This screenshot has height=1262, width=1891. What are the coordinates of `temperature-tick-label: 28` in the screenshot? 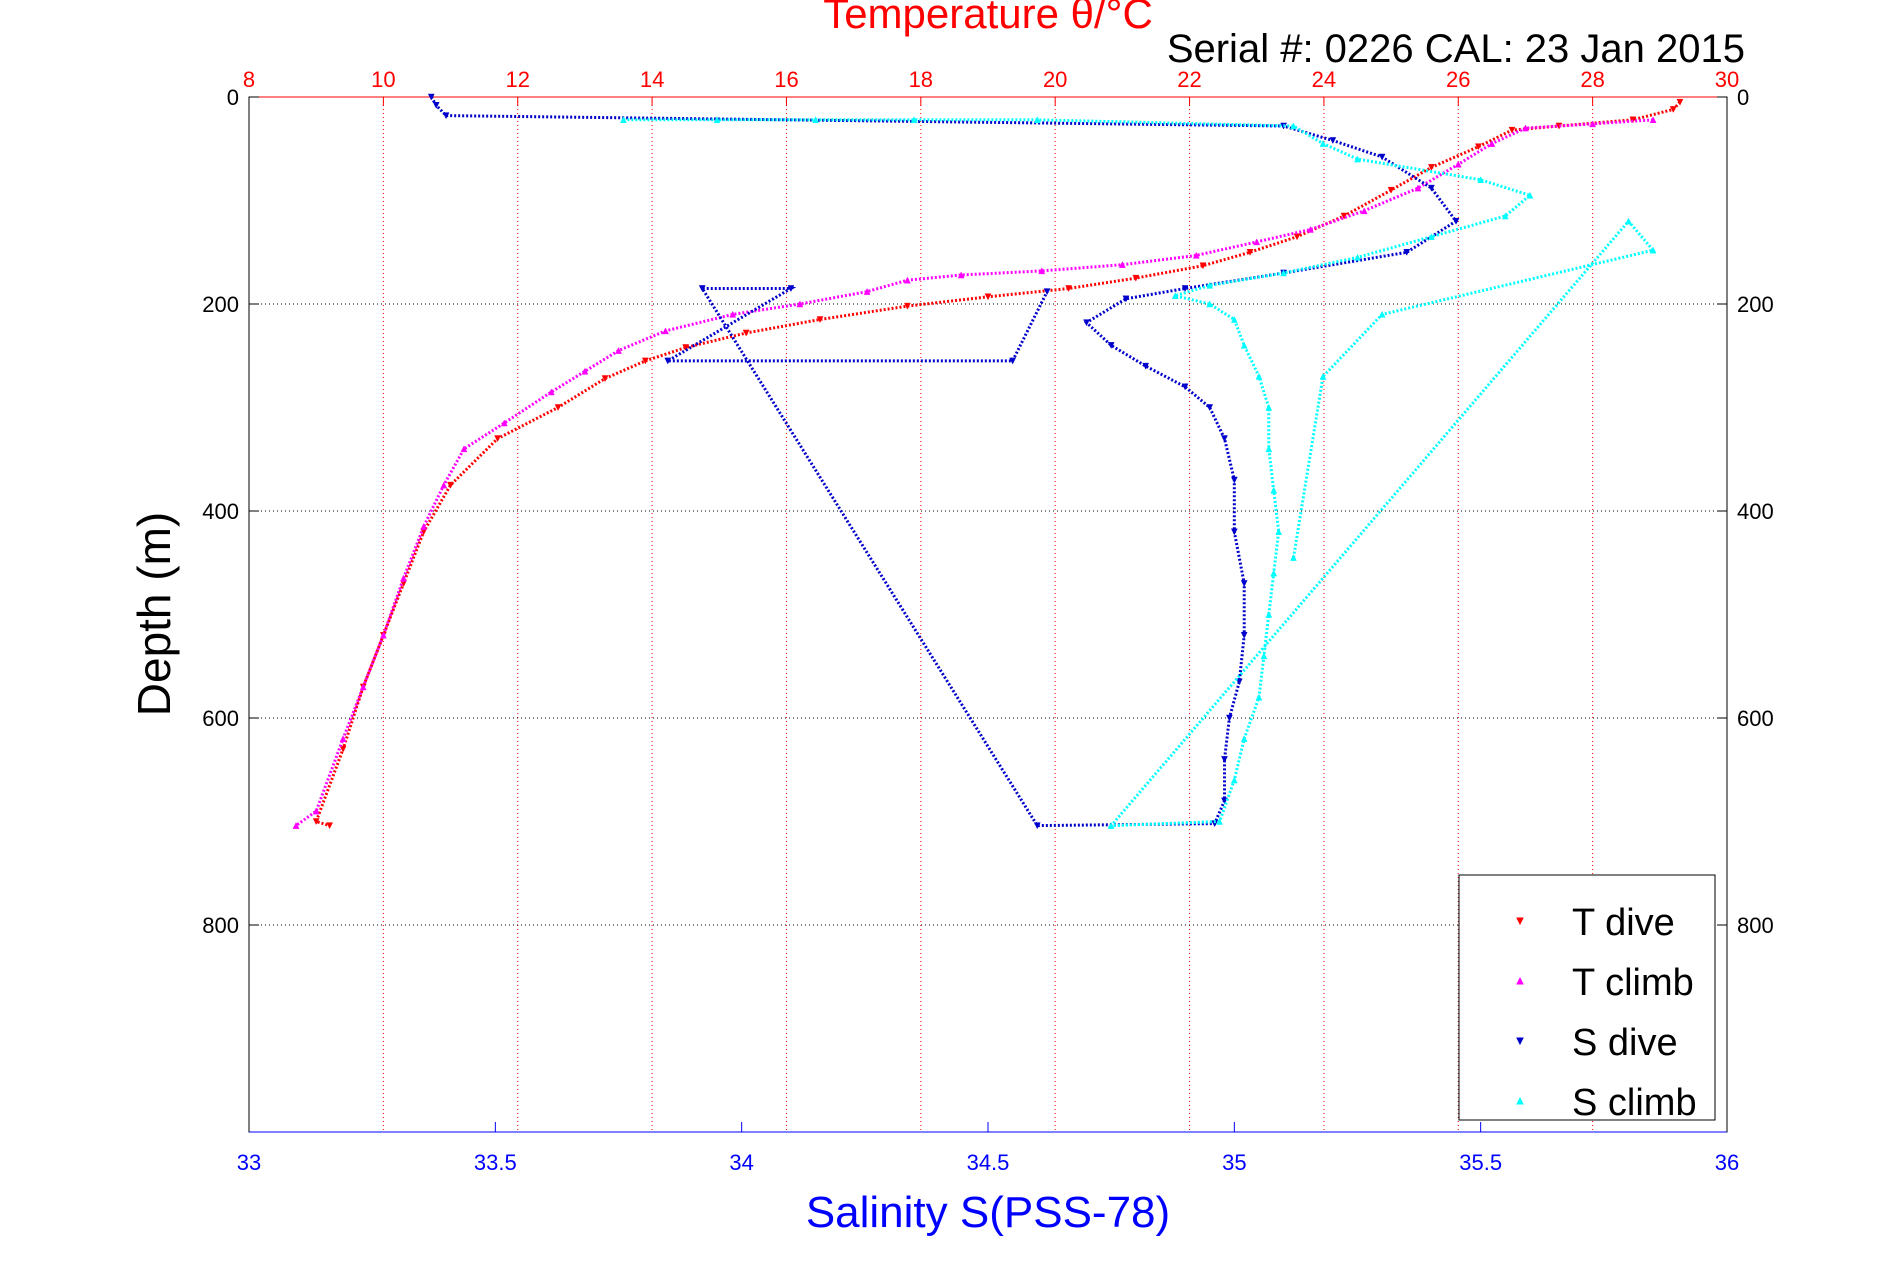 It's located at (1592, 79).